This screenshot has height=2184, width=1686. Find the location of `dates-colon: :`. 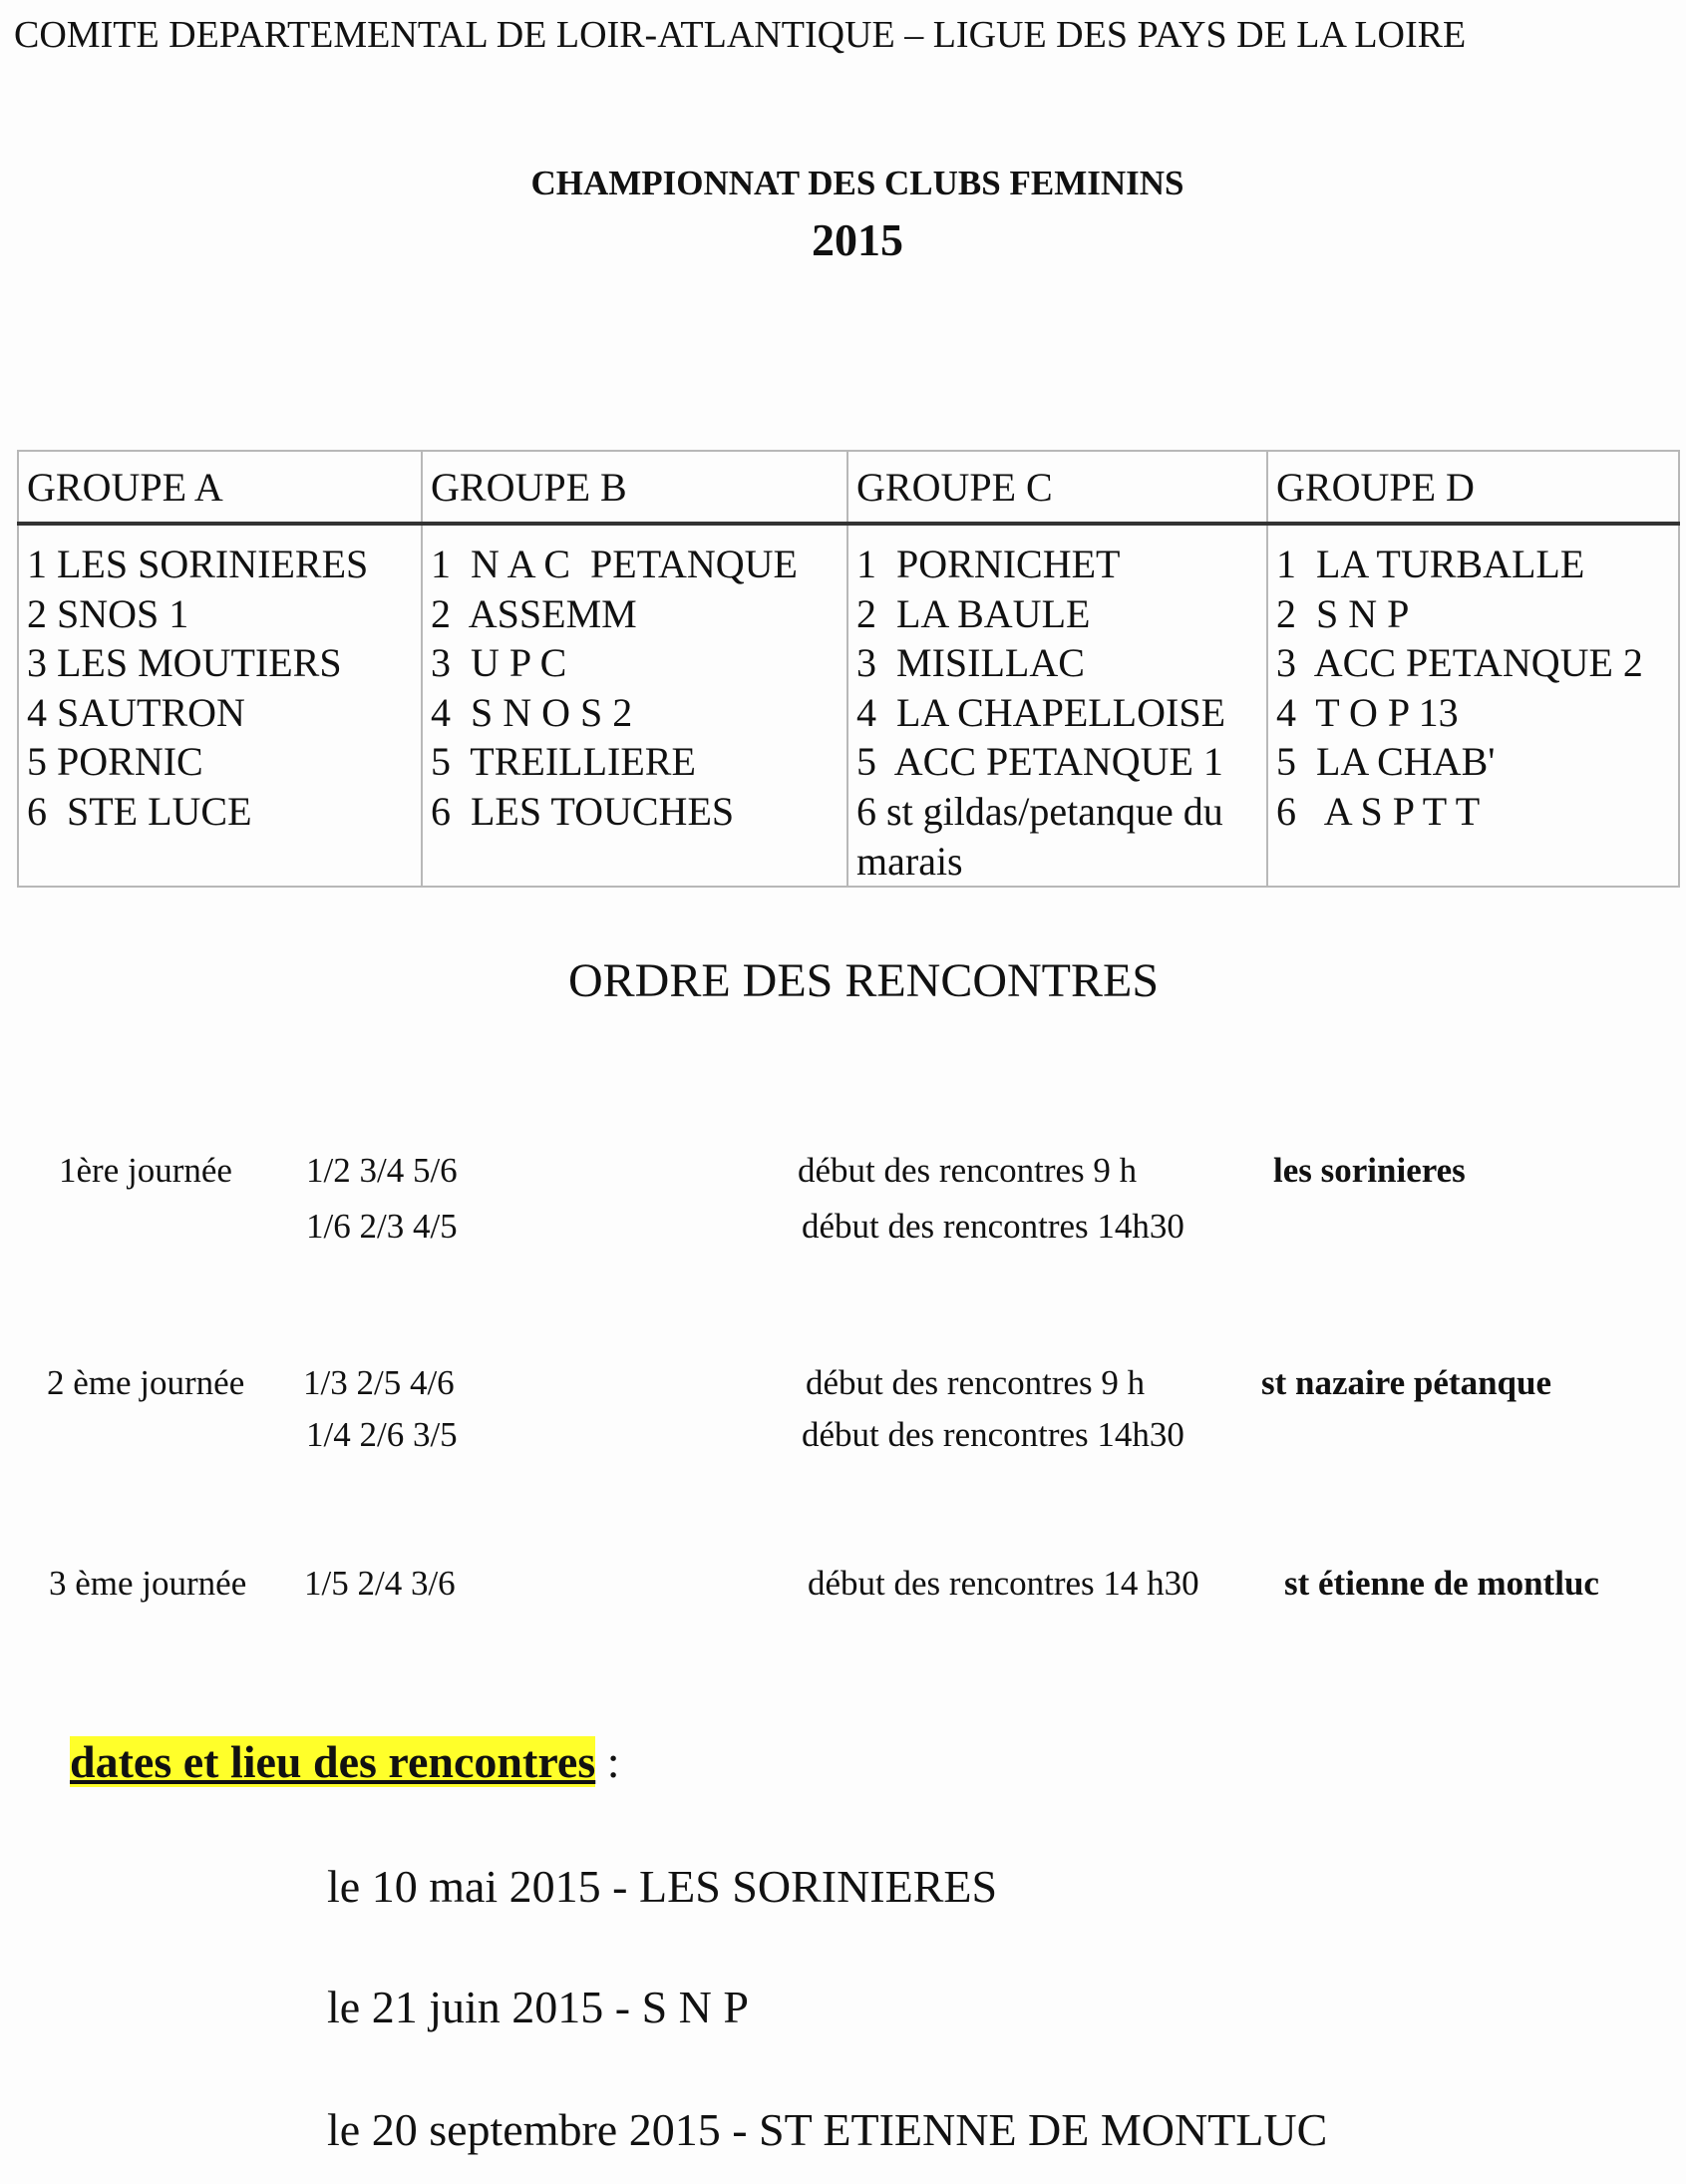

dates-colon: : is located at coordinates (613, 1761).